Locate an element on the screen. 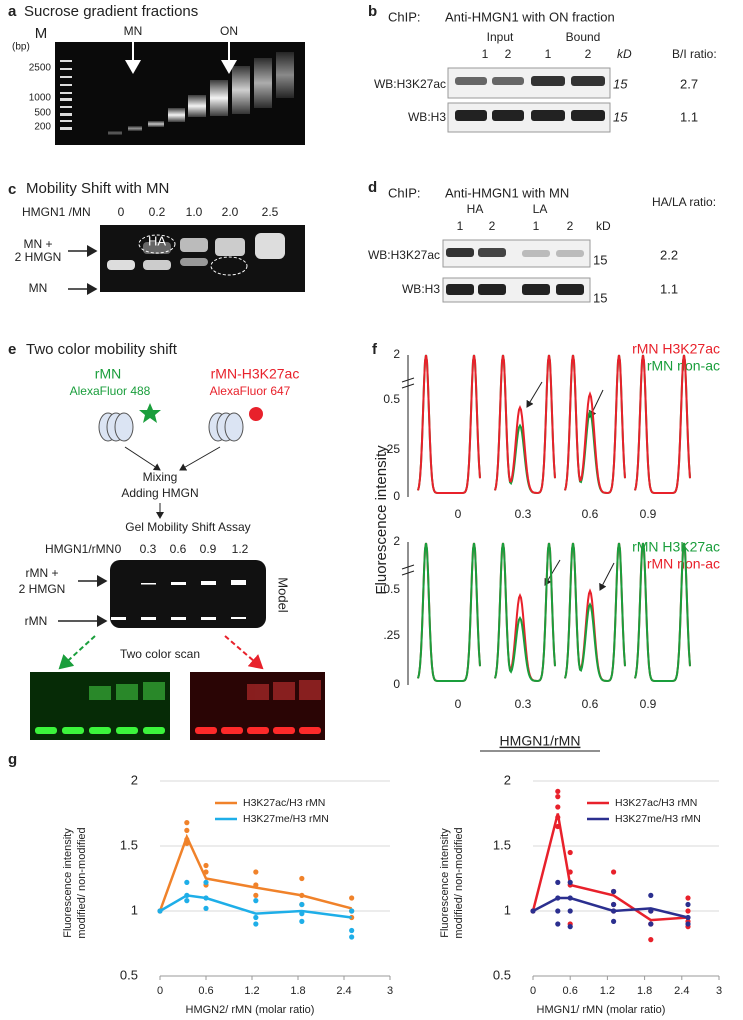  panel-letter: f is located at coordinates (375, 349).